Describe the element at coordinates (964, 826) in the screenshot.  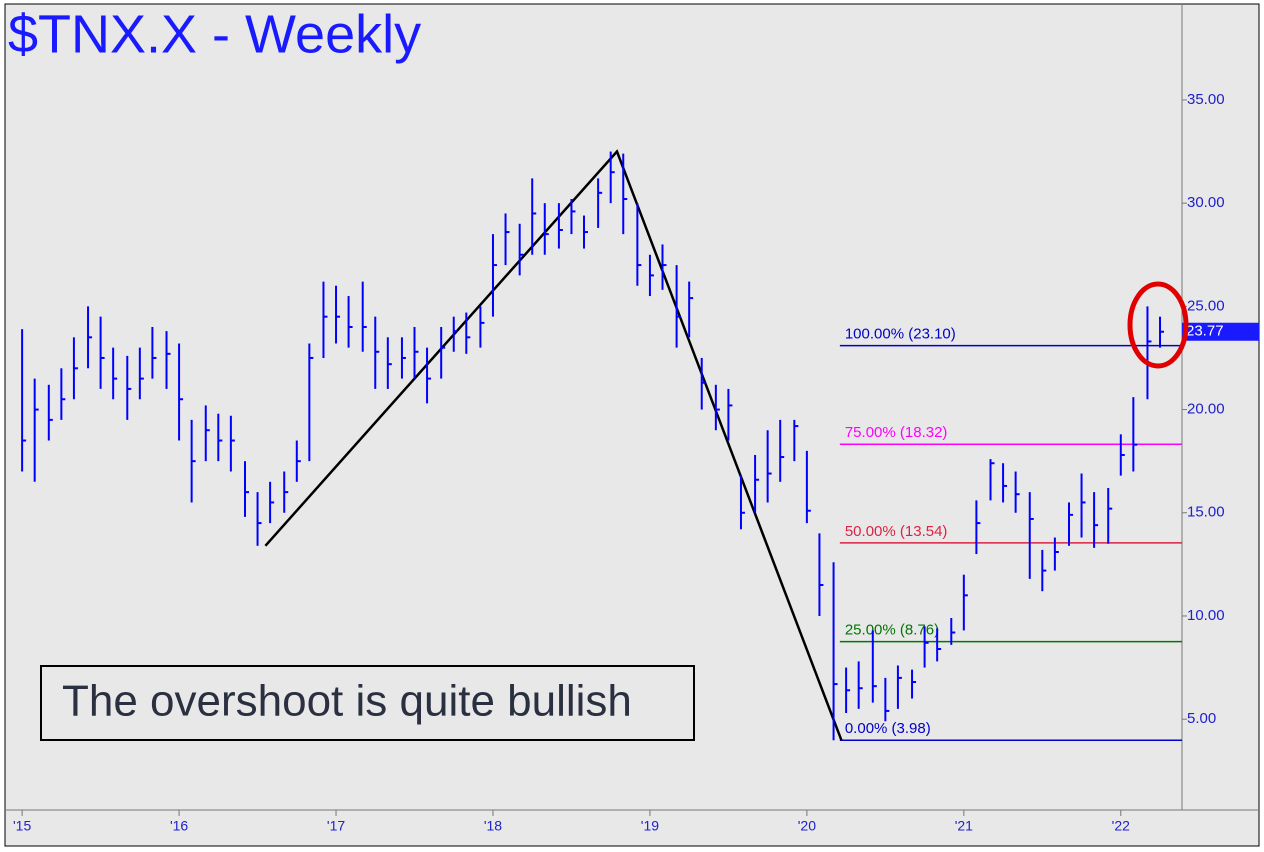
I see `x-tick-label: '21` at that location.